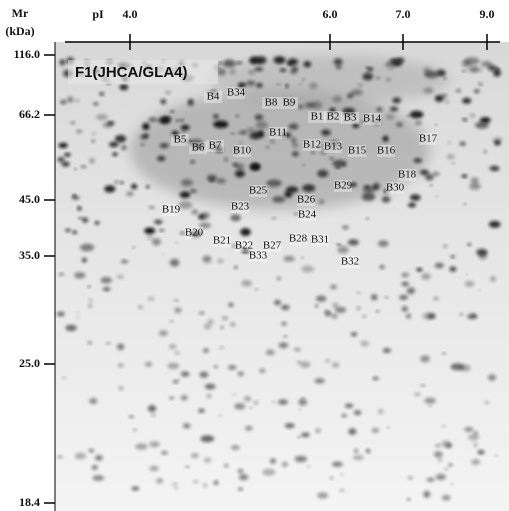  I want to click on spot-label: B3, so click(350, 118).